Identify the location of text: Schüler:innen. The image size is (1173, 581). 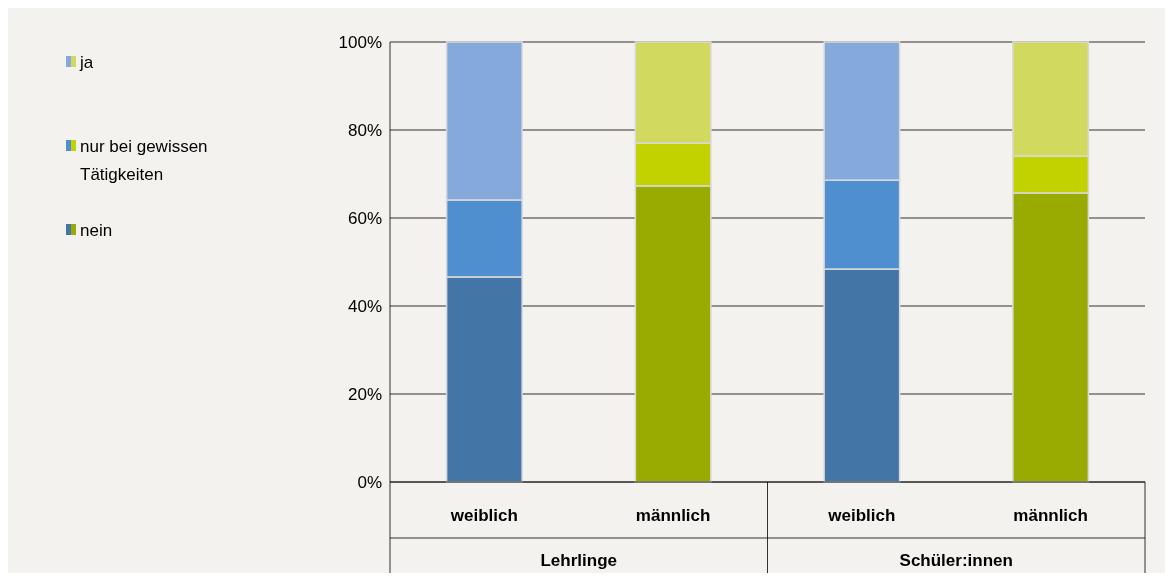
(956, 560).